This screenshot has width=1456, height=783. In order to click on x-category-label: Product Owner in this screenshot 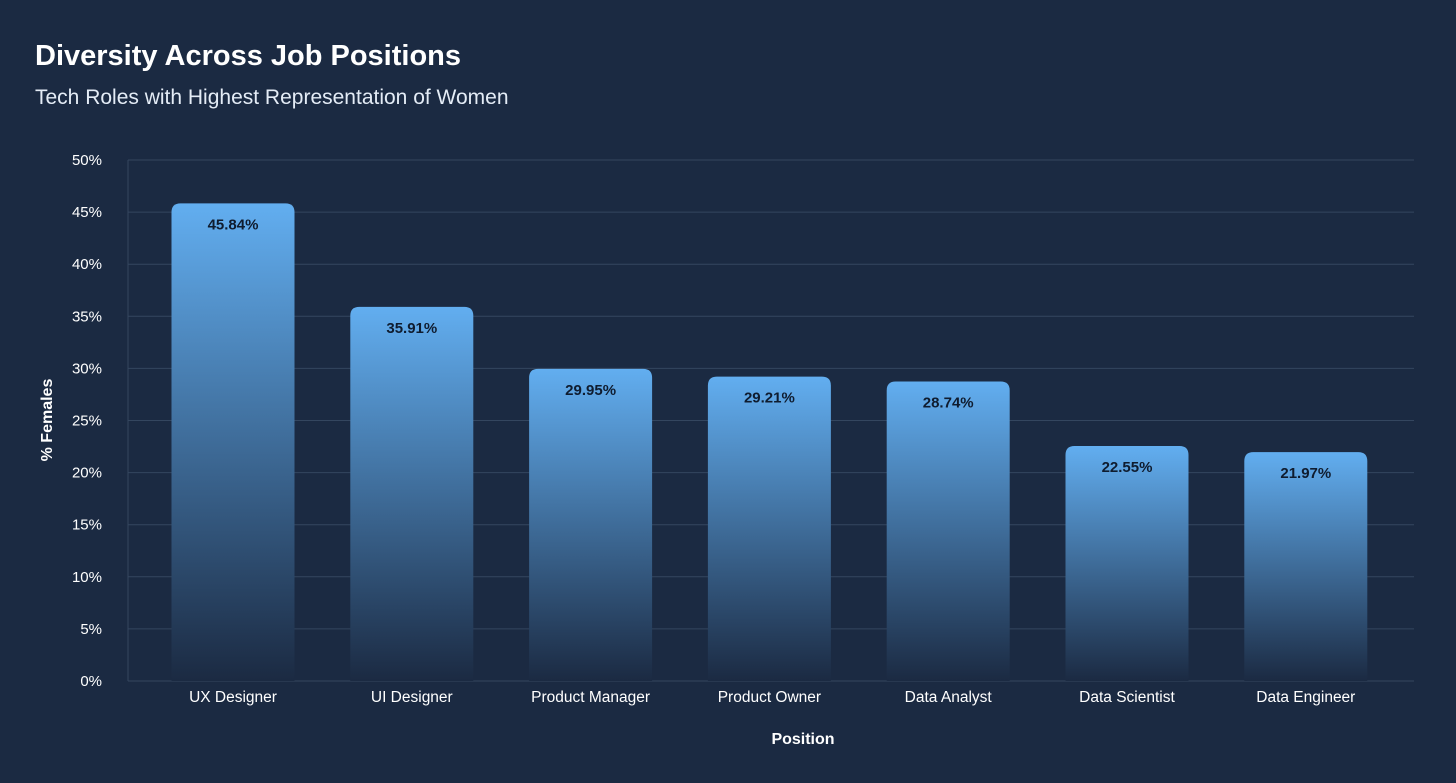, I will do `click(769, 697)`.